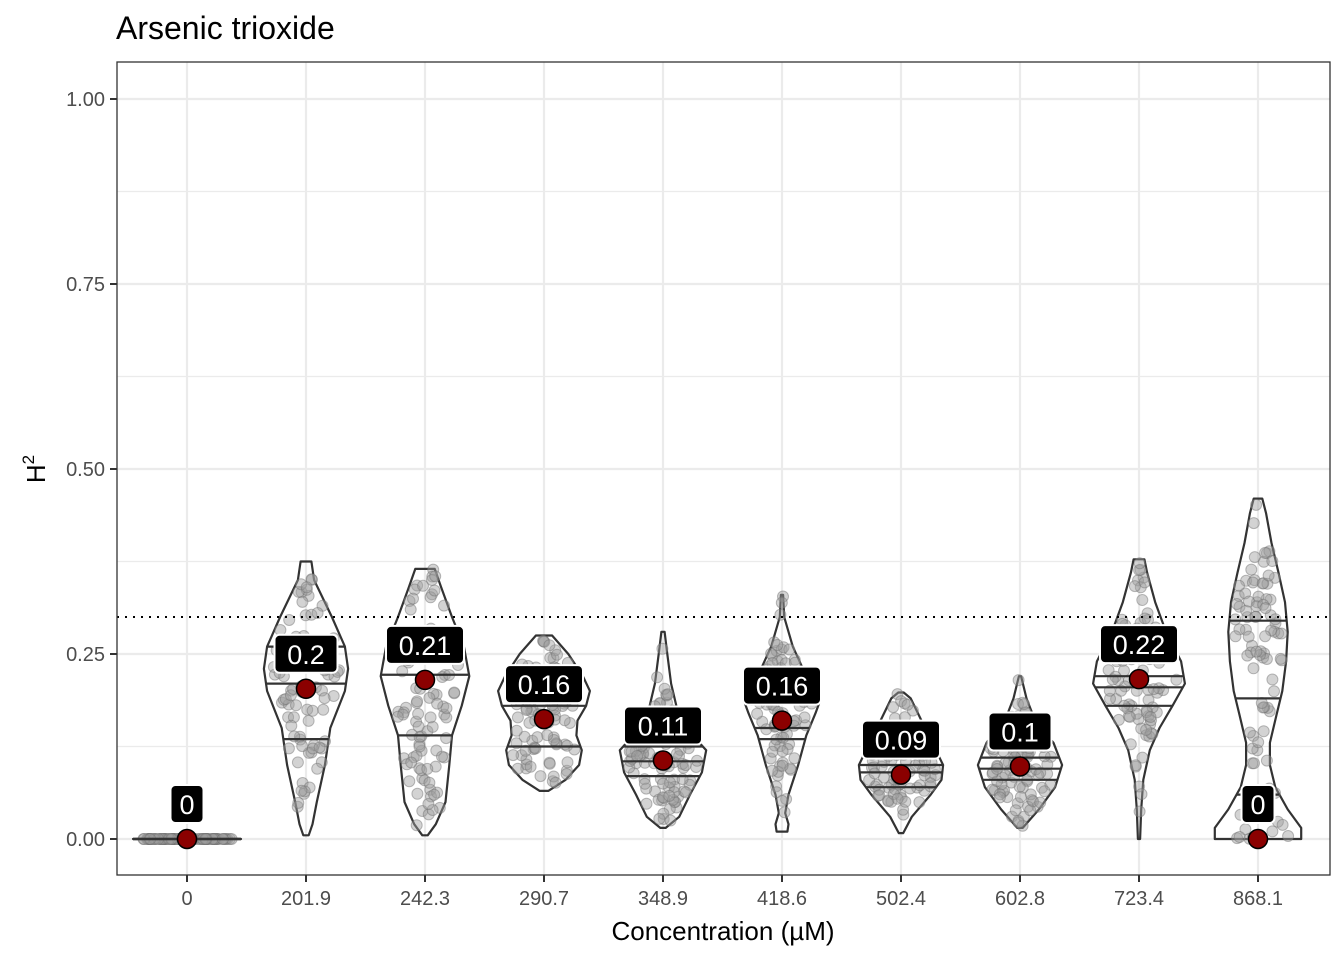  I want to click on violin-868.1, so click(1258, 669).